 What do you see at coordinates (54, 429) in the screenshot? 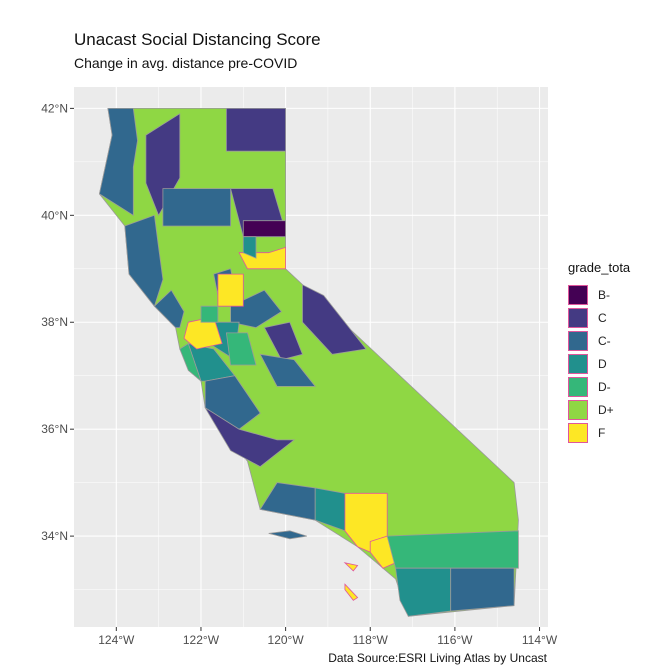
I see `y-tick-label: 36°N` at bounding box center [54, 429].